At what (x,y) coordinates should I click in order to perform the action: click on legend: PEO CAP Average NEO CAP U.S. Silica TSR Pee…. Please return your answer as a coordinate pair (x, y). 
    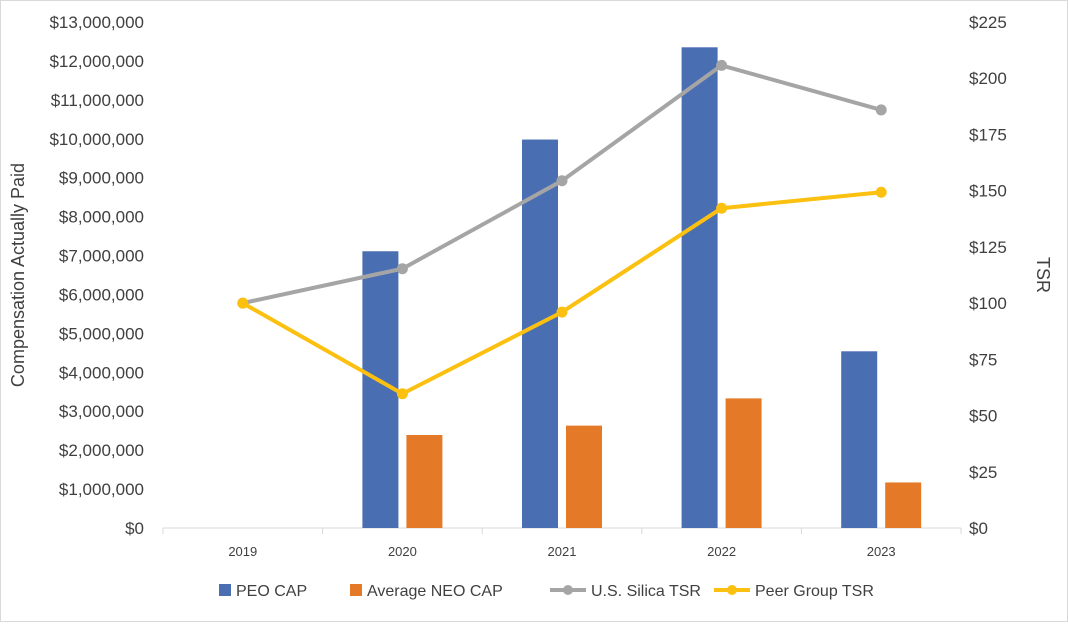
    Looking at the image, I should click on (546, 591).